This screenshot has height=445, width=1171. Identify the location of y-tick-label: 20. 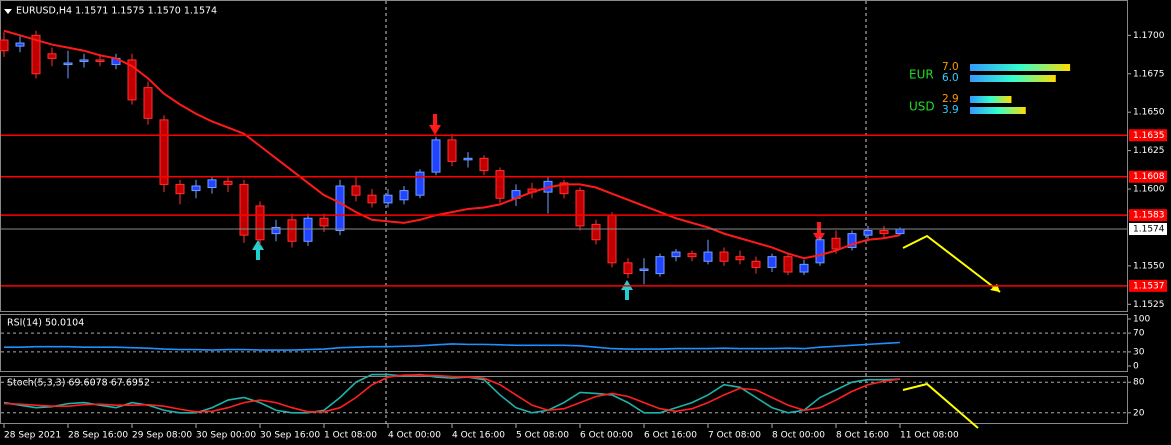
(1139, 413).